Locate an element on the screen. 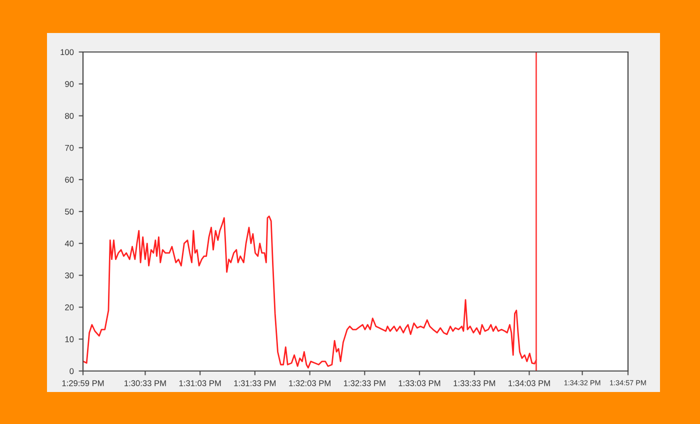 This screenshot has height=424, width=700. y-tick-label: 30 is located at coordinates (69, 275).